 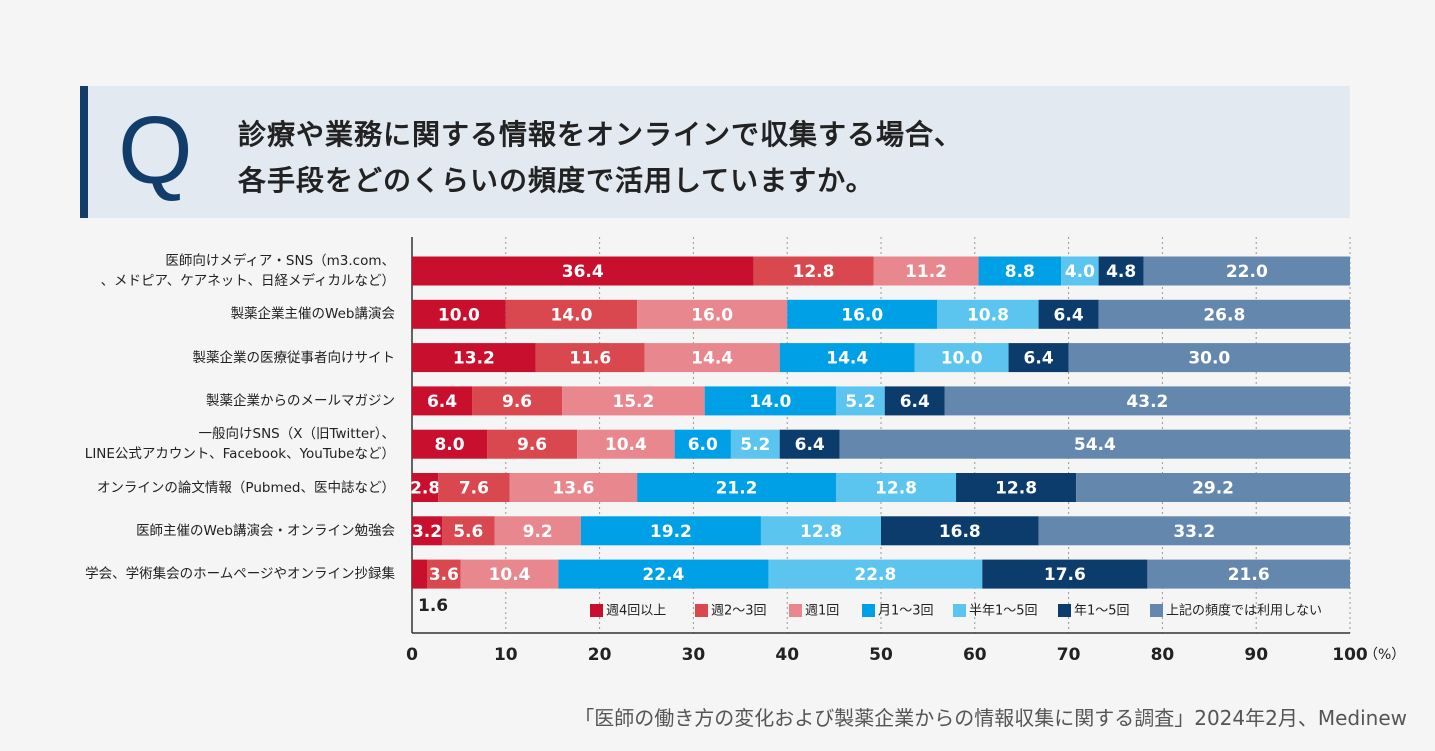 I want to click on category-label: 製薬企業からのメールマガジン, so click(x=300, y=400).